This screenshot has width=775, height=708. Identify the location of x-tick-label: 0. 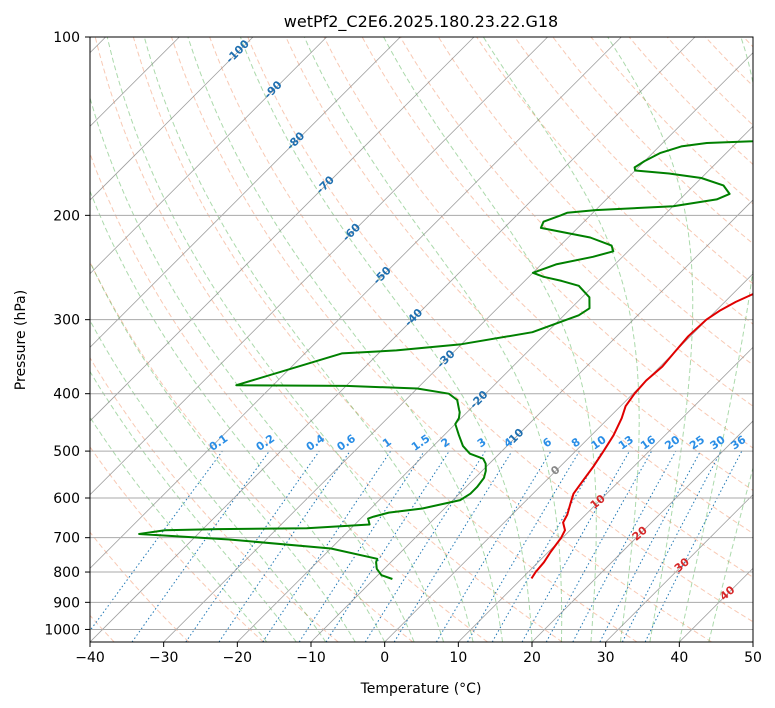
(384, 658).